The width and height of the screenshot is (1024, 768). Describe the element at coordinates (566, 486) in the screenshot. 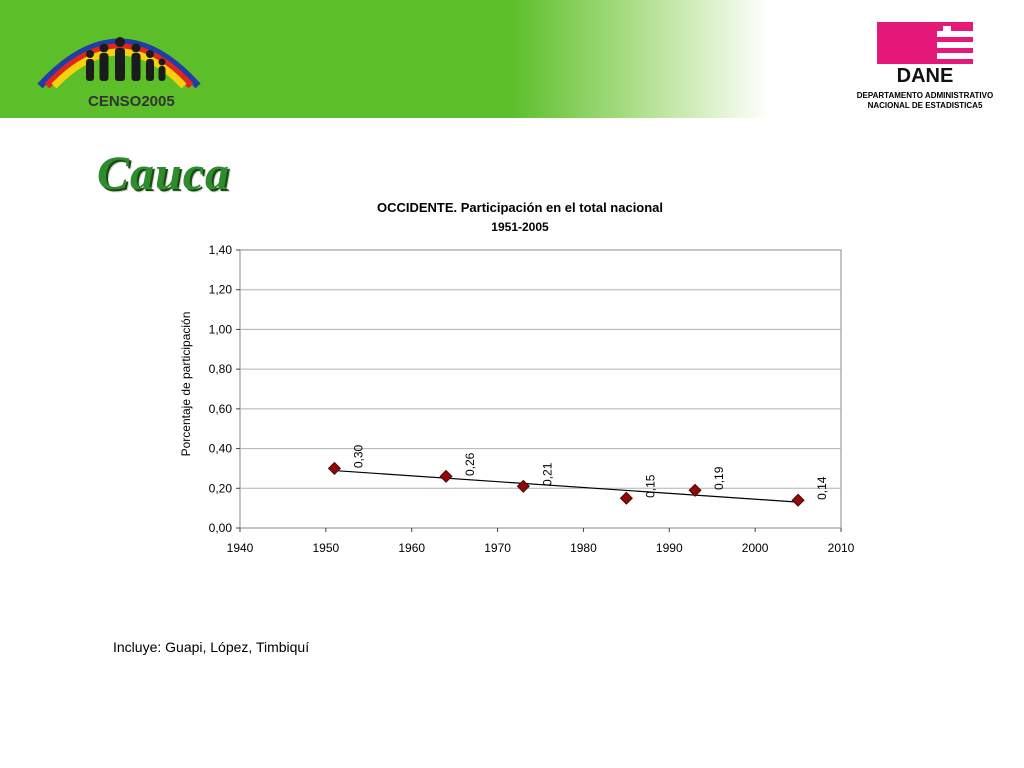

I see `trendline` at that location.